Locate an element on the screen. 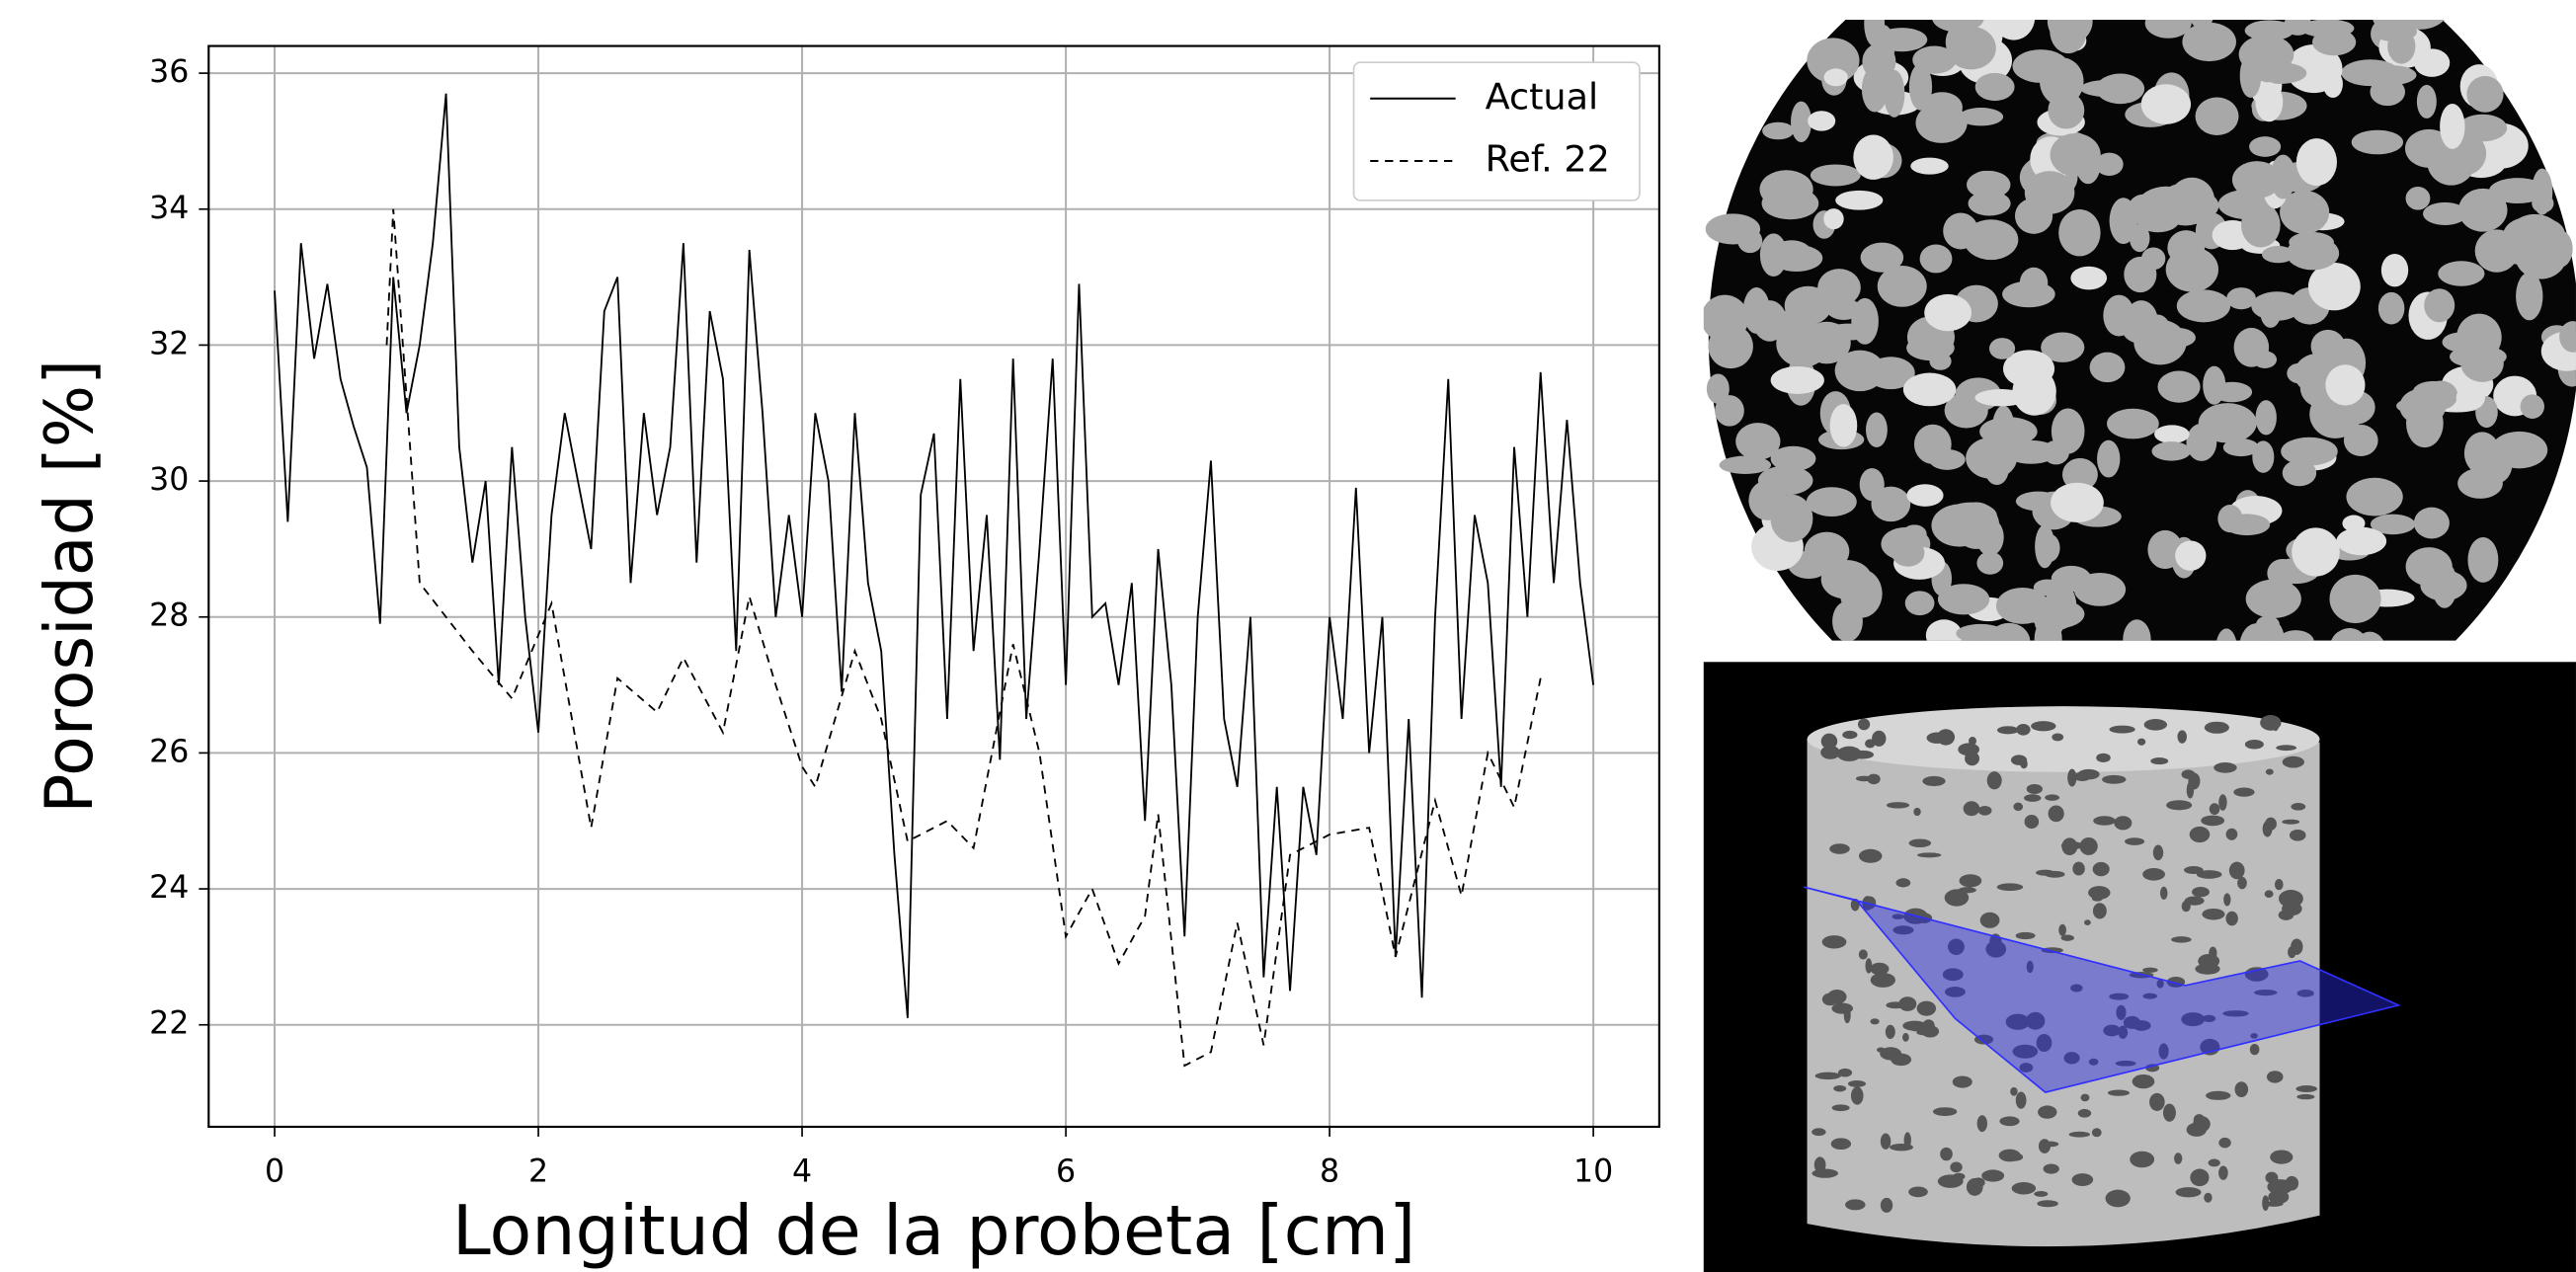 The height and width of the screenshot is (1272, 2576). legend-box is located at coordinates (1496, 131).